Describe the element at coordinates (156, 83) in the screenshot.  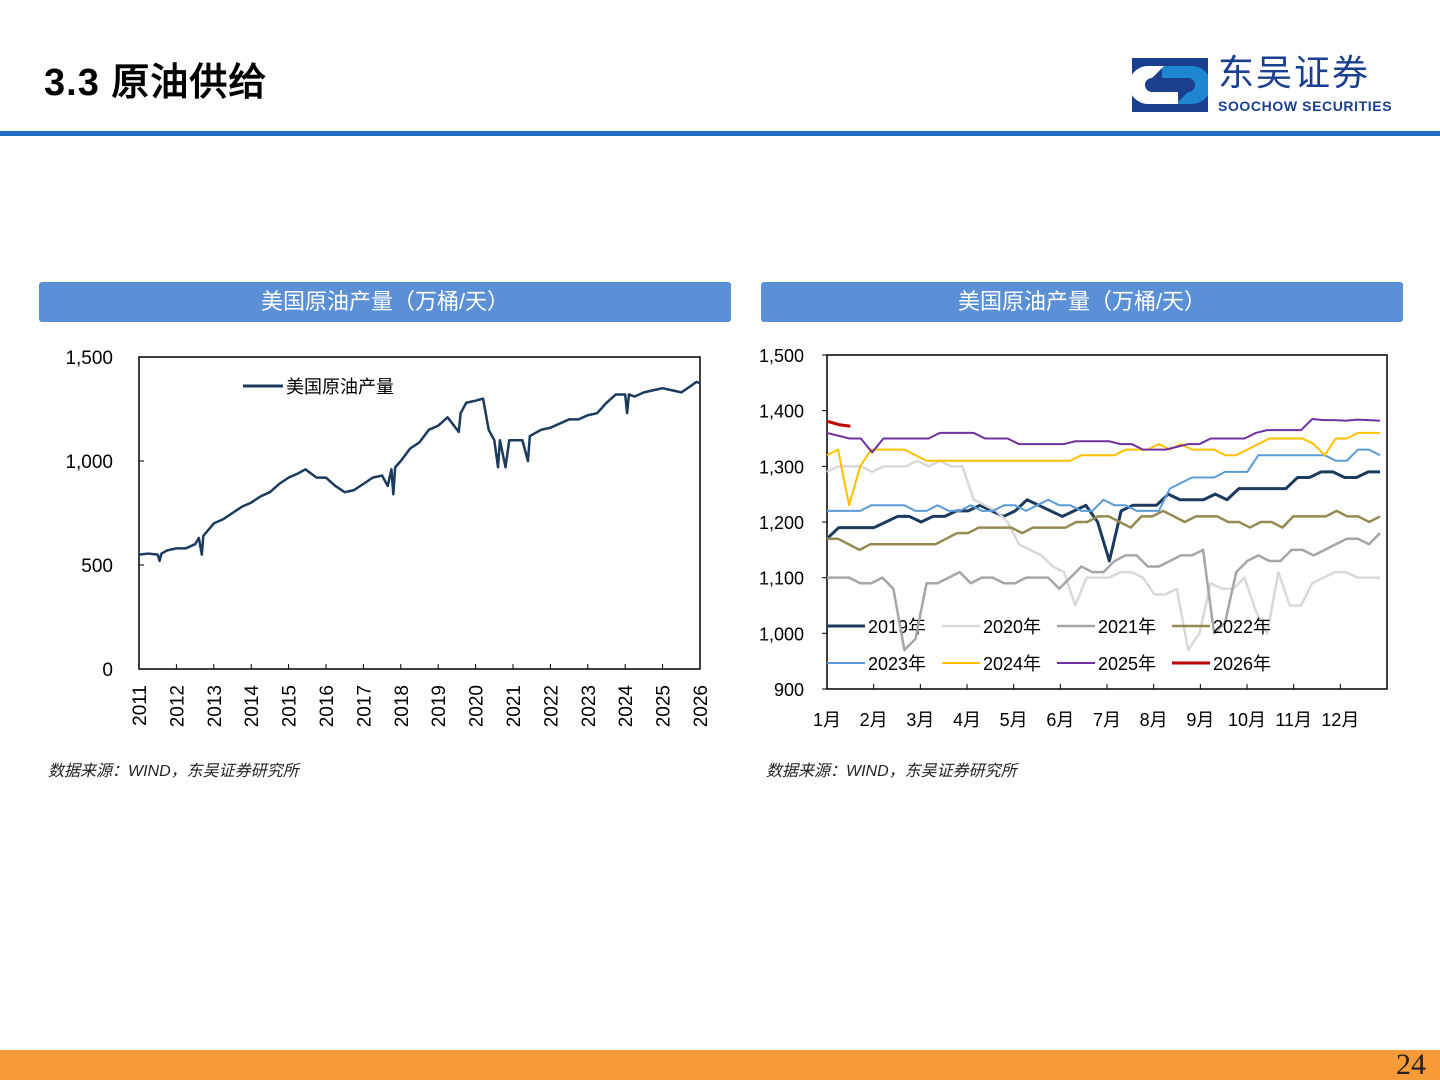
I see `page-title: 3.3 原油供给` at that location.